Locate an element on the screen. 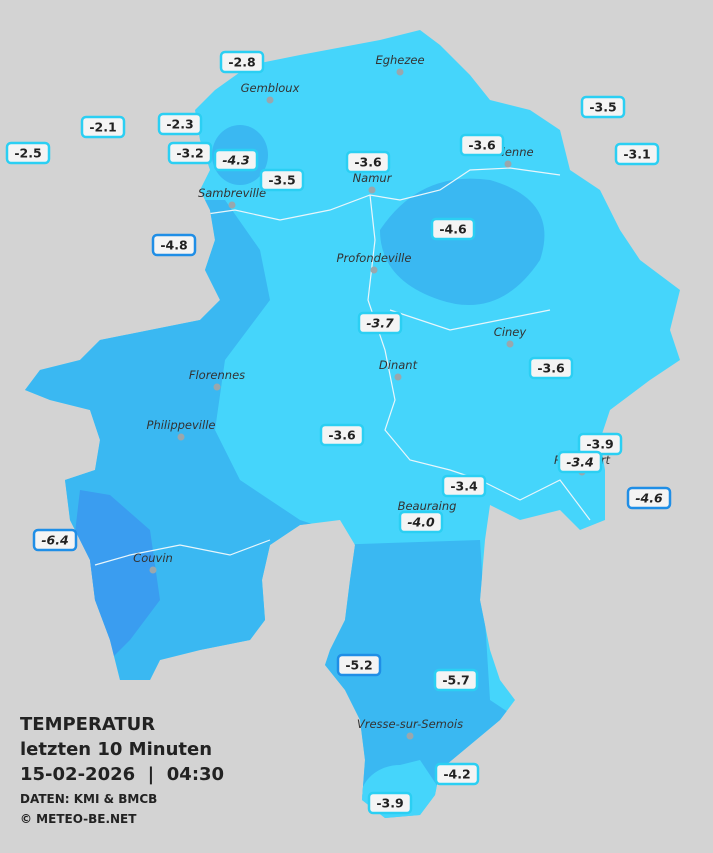 The height and width of the screenshot is (853, 713). city-name: Profondeville is located at coordinates (374, 258).